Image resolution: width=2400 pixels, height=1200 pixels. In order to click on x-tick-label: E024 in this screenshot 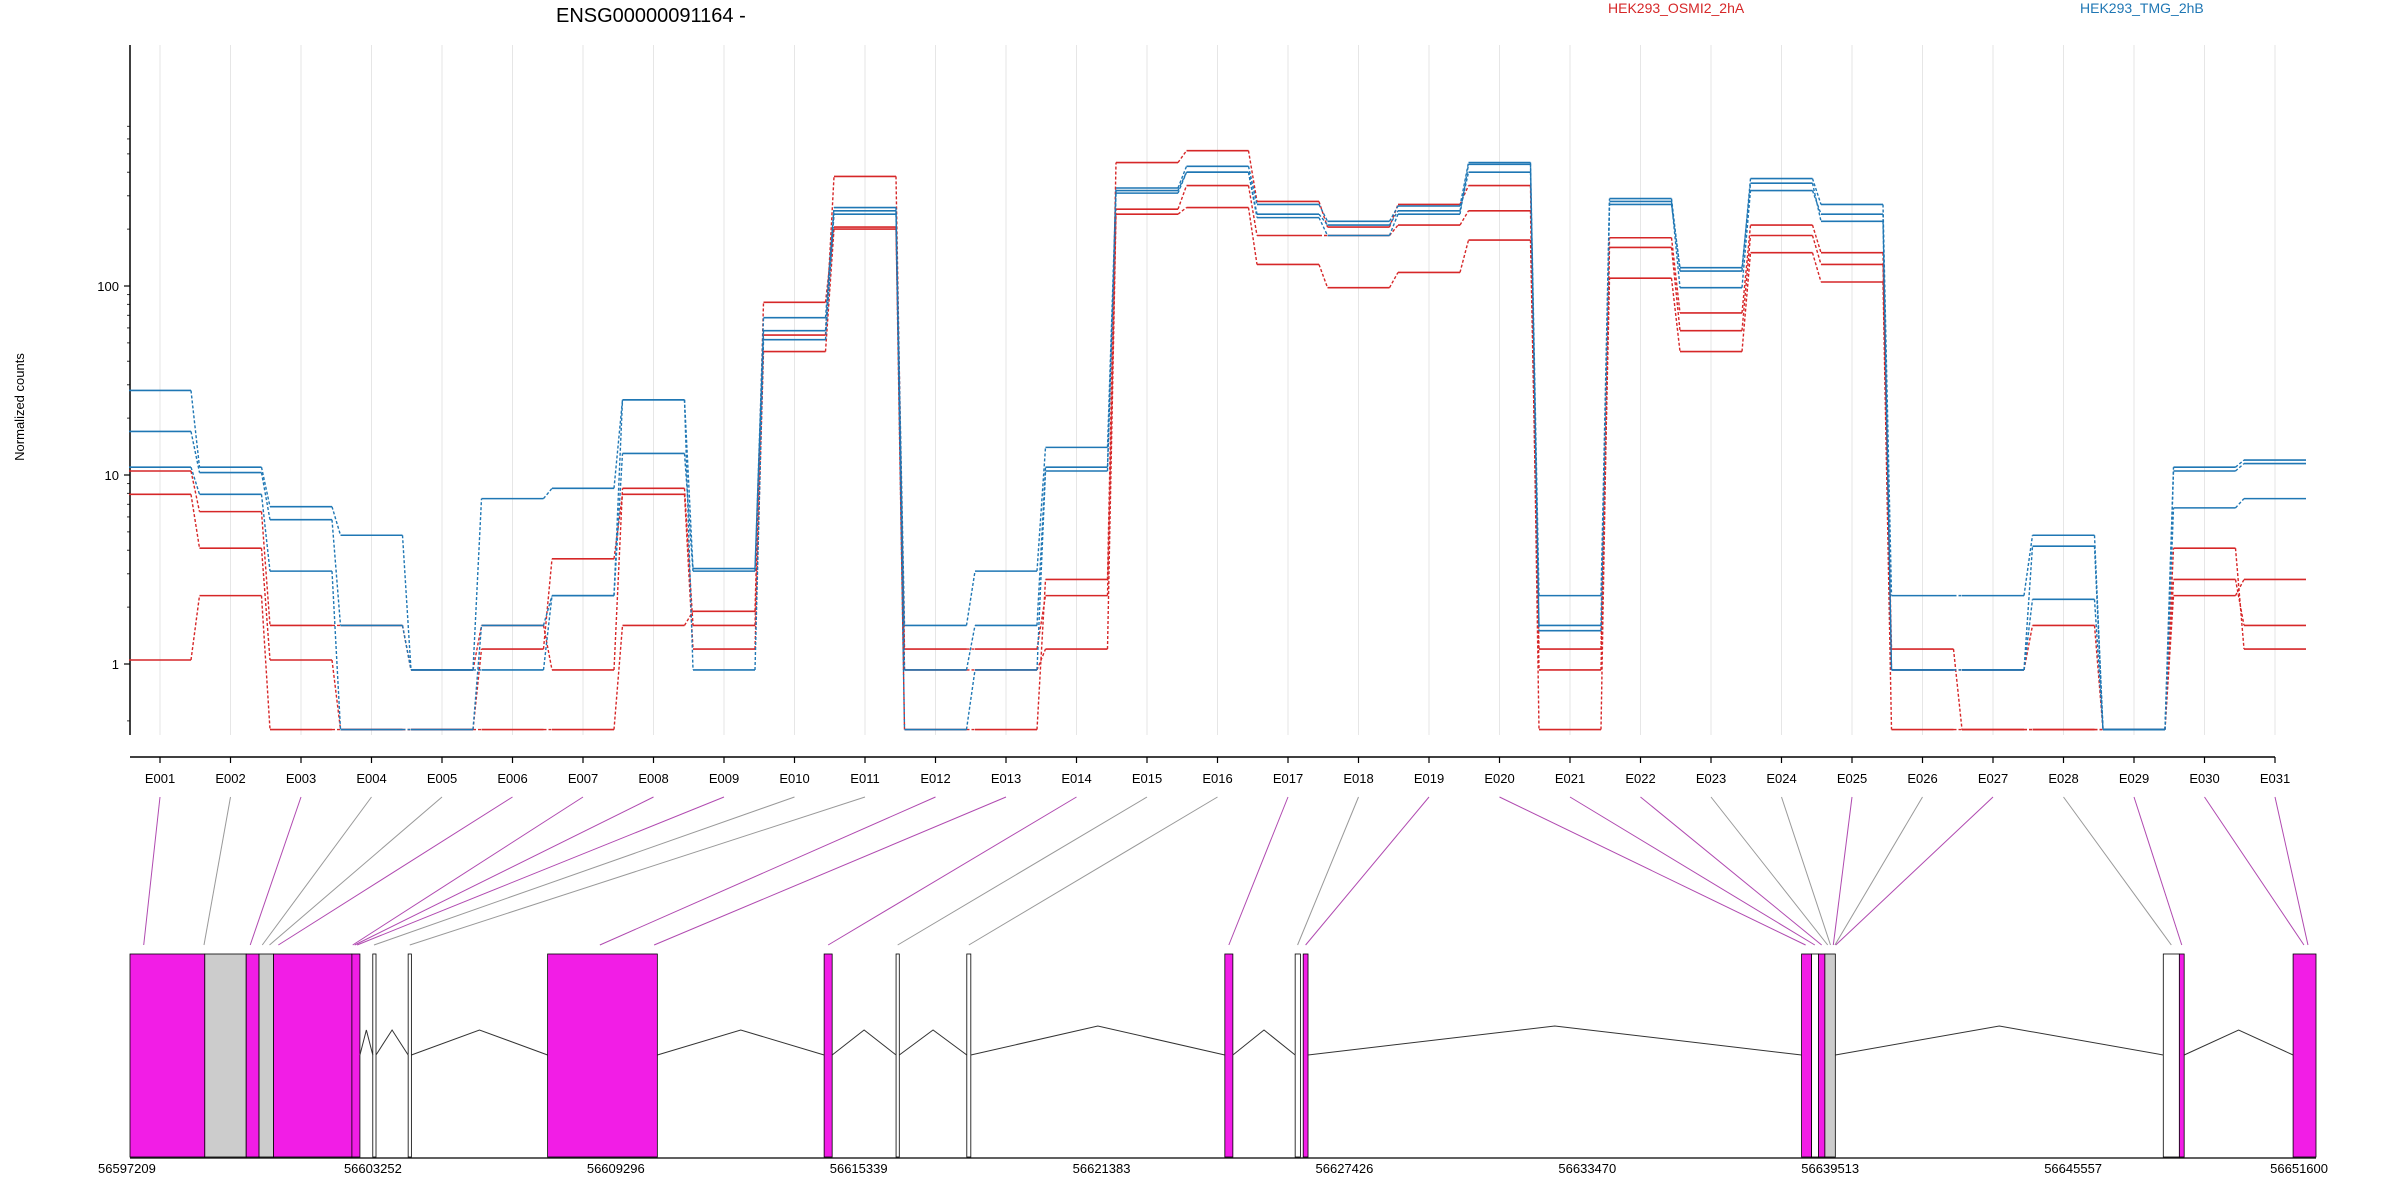, I will do `click(1781, 778)`.